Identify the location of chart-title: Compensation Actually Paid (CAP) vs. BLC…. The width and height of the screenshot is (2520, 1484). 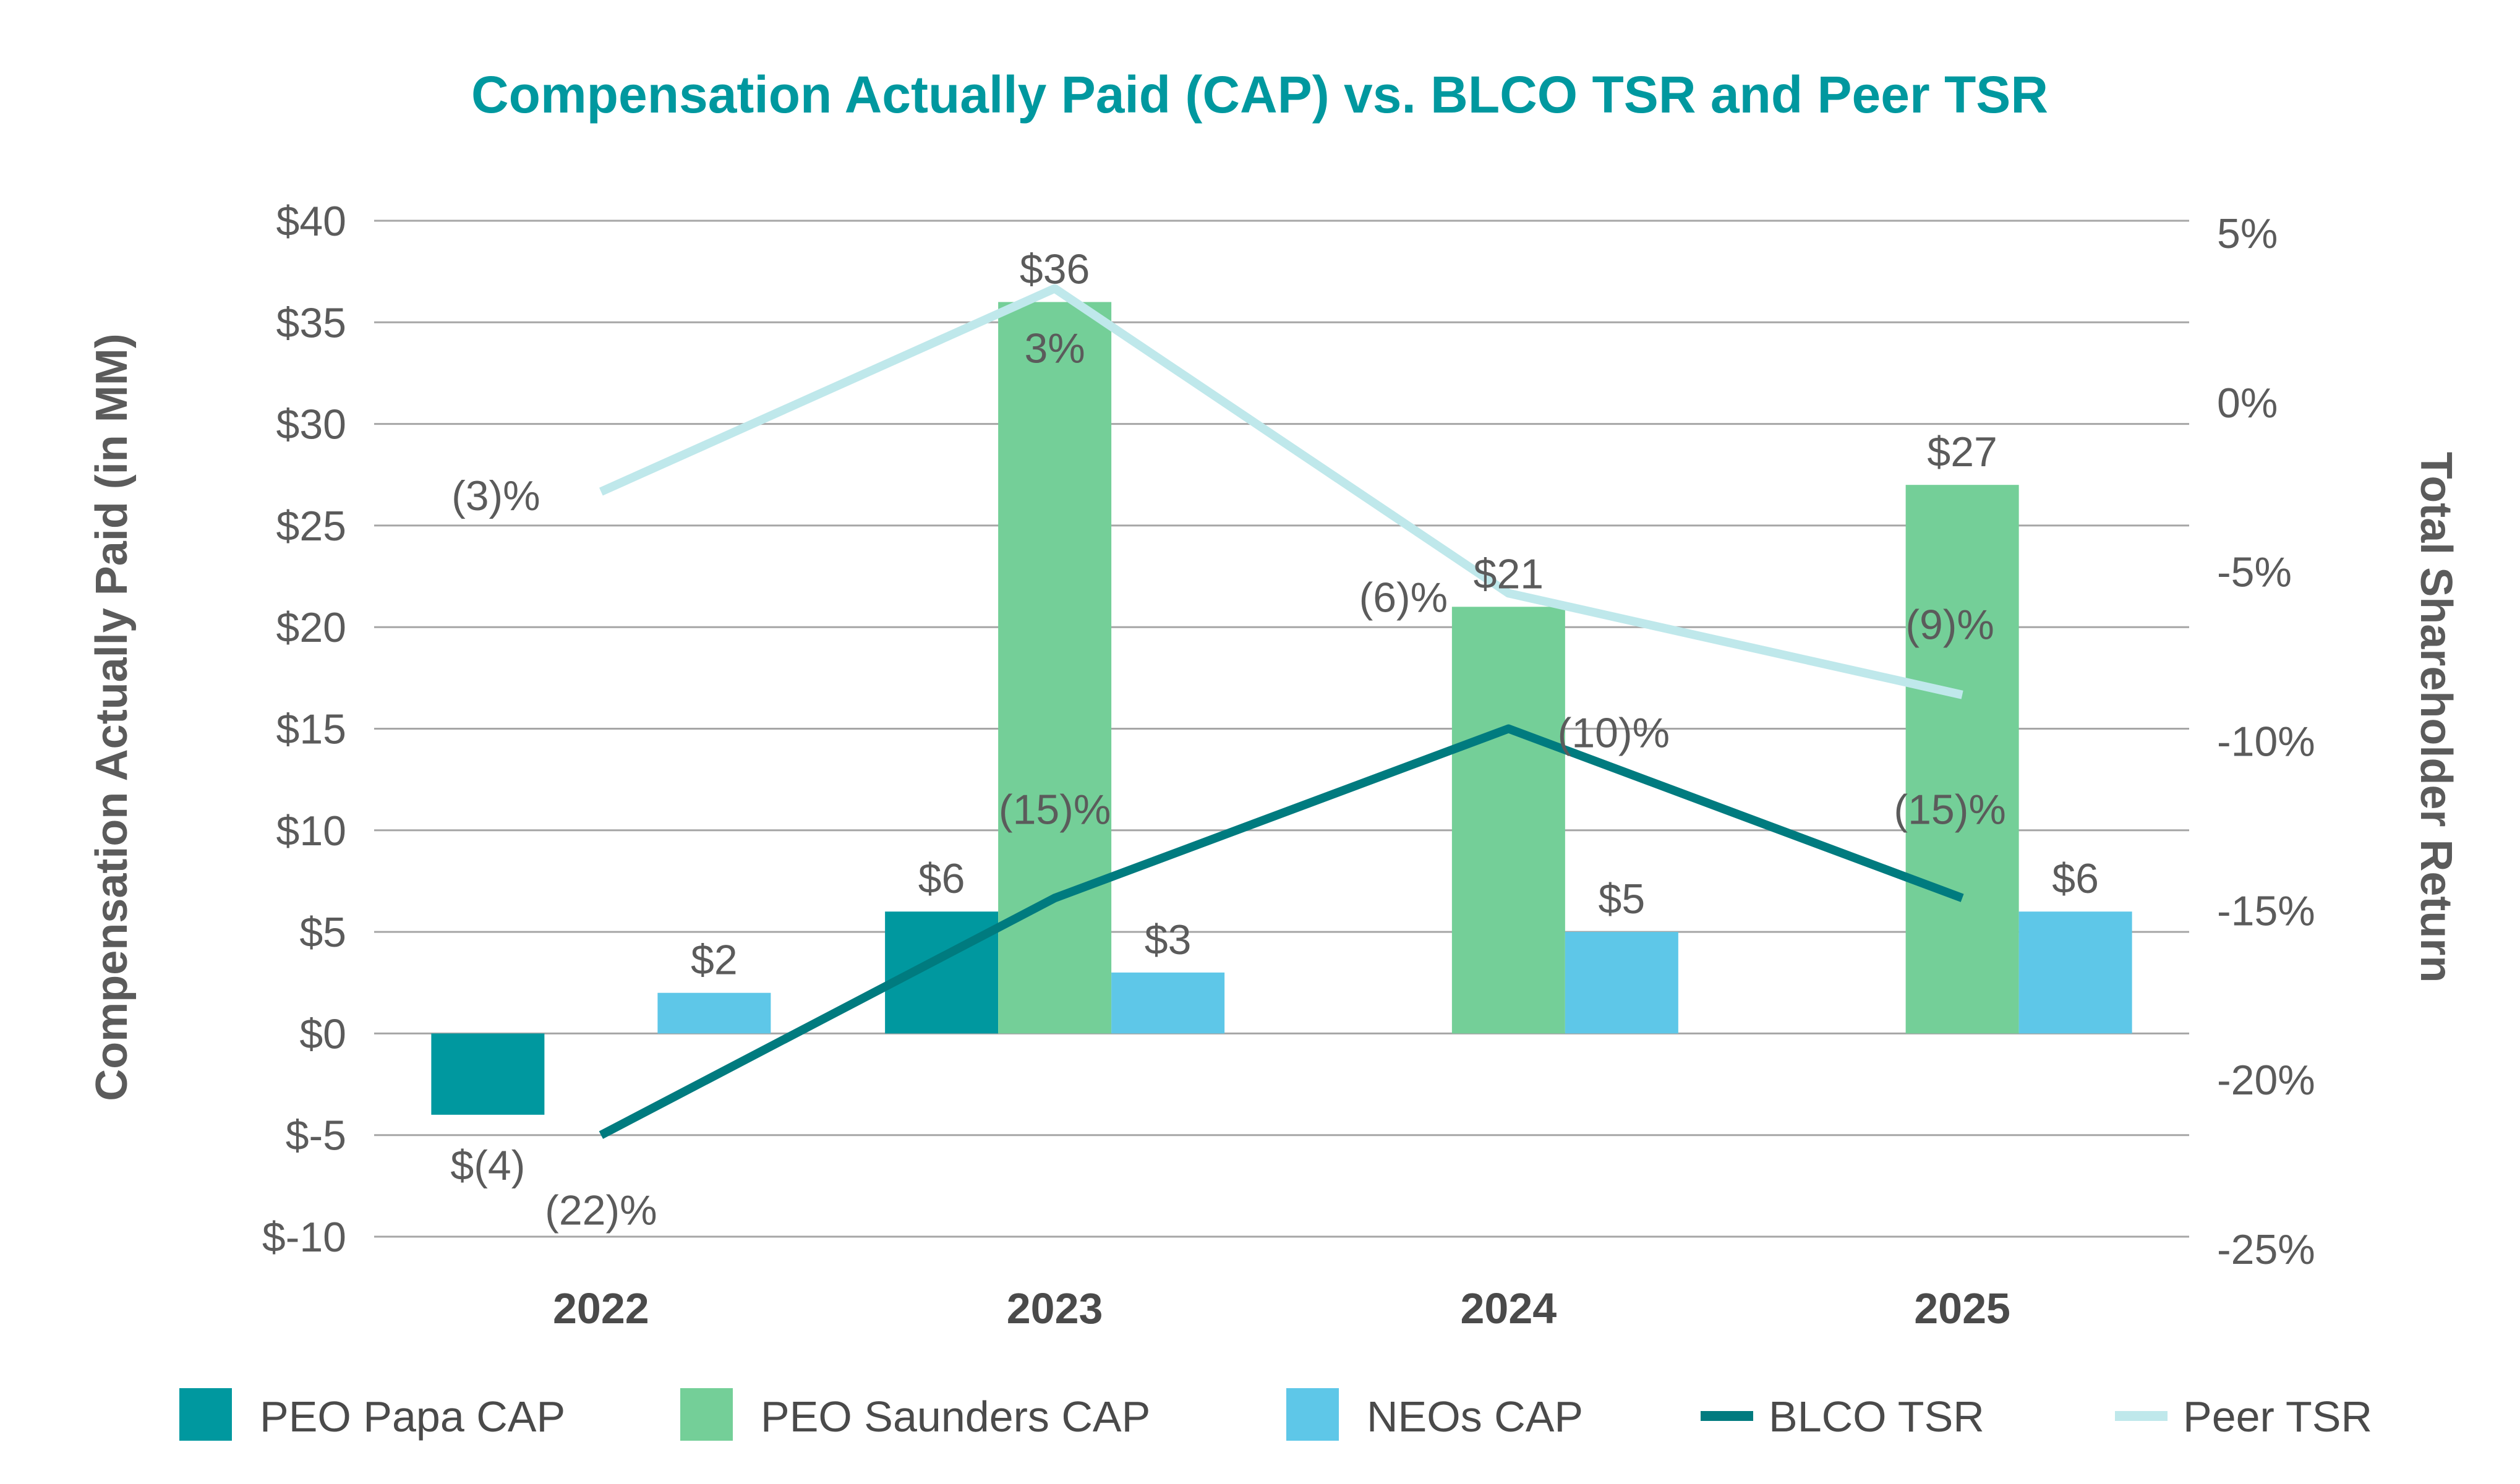
(1259, 95).